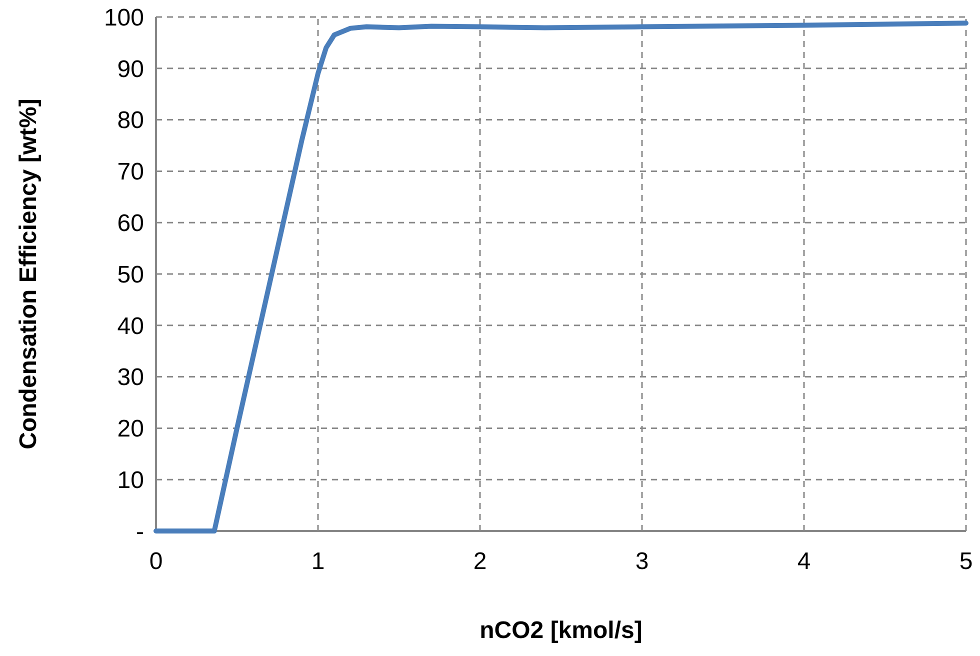 This screenshot has height=656, width=980. What do you see at coordinates (318, 561) in the screenshot?
I see `x-tick-label: 1` at bounding box center [318, 561].